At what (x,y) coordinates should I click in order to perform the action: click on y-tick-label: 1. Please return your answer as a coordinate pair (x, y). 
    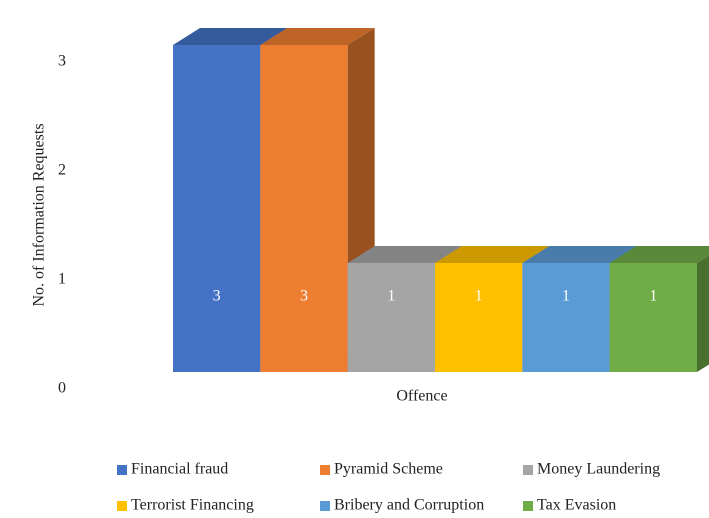
    Looking at the image, I should click on (62, 279).